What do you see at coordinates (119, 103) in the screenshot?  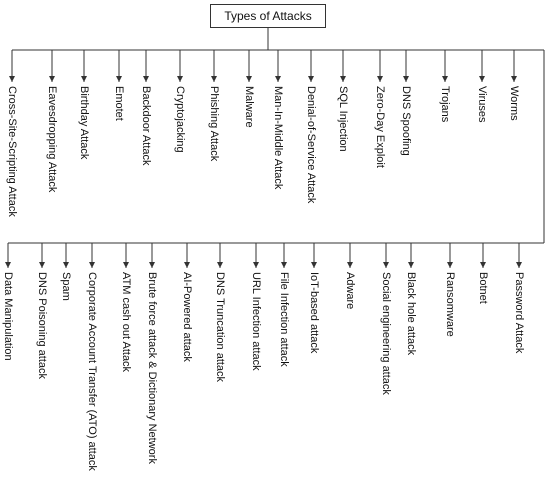 I see `row1-leaf-label: Emotet` at bounding box center [119, 103].